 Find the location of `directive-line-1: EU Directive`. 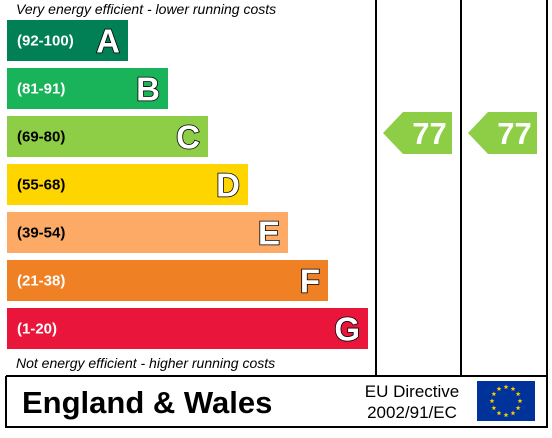

directive-line-1: EU Directive is located at coordinates (412, 391).